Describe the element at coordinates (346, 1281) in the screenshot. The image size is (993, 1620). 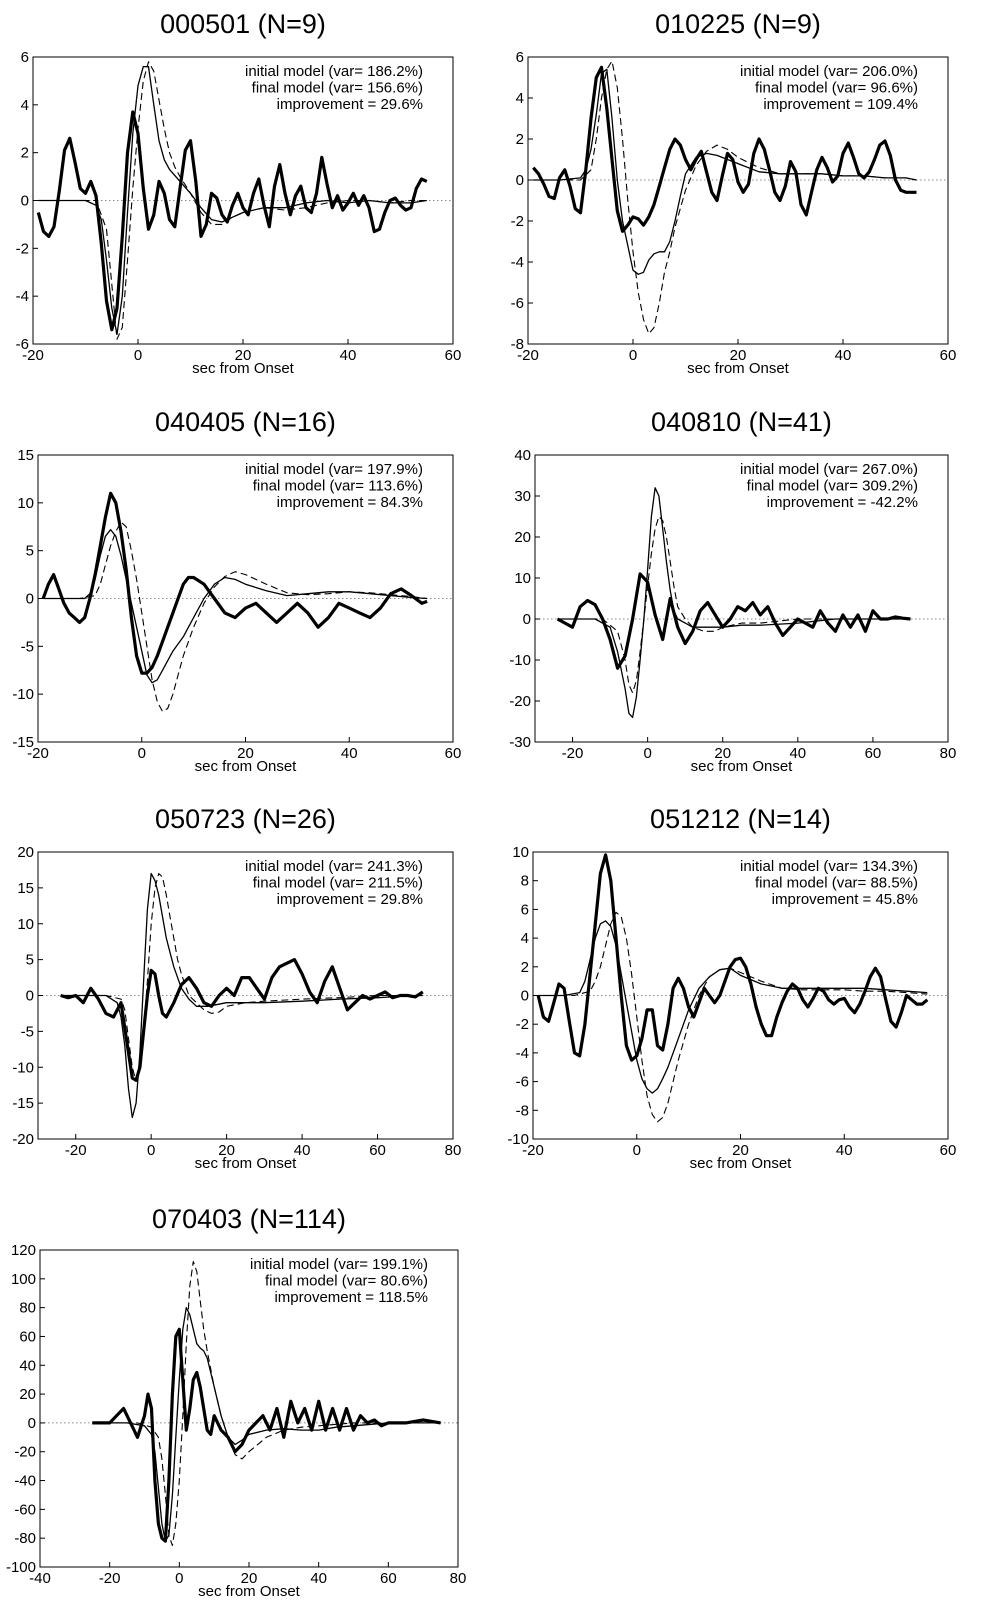
I see `model-annotation: final model (var= 80.6%)` at that location.